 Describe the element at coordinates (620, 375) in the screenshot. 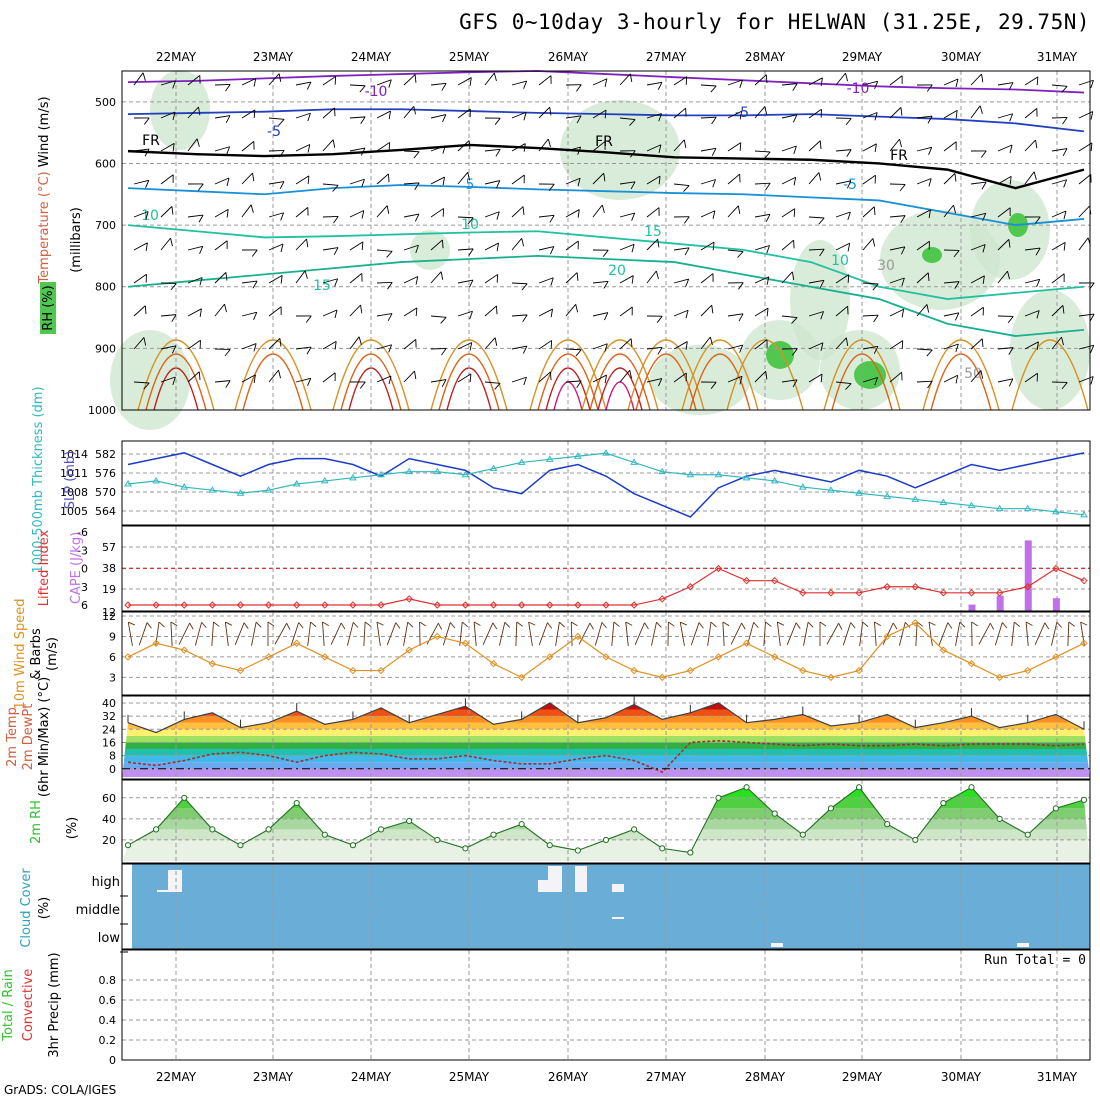

I see `warm-contour` at that location.